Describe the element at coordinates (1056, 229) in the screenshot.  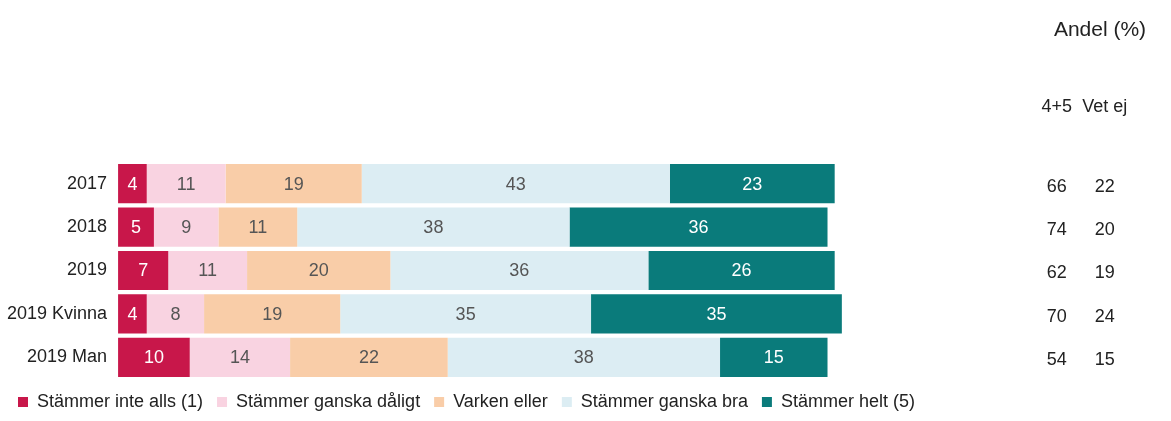
I see `data-label: 74` at that location.